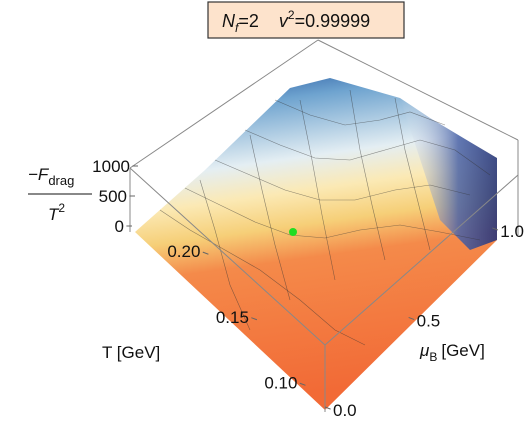 The image size is (532, 436). Describe the element at coordinates (61, 208) in the screenshot. I see `z-label-part: 2` at that location.